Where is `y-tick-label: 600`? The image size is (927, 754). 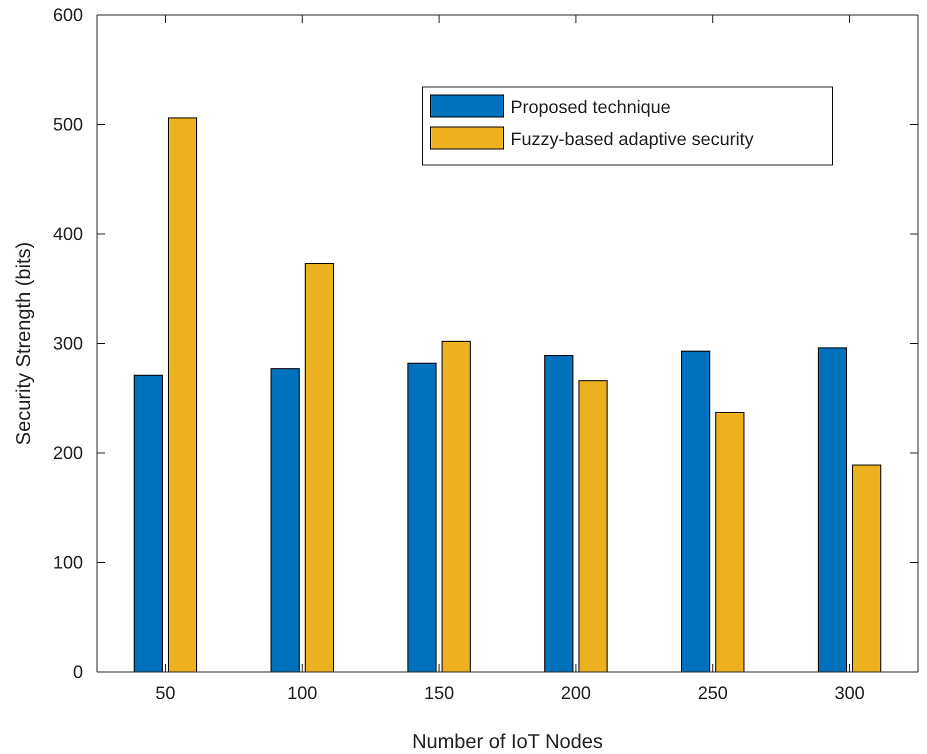
y-tick-label: 600 is located at coordinates (67, 14).